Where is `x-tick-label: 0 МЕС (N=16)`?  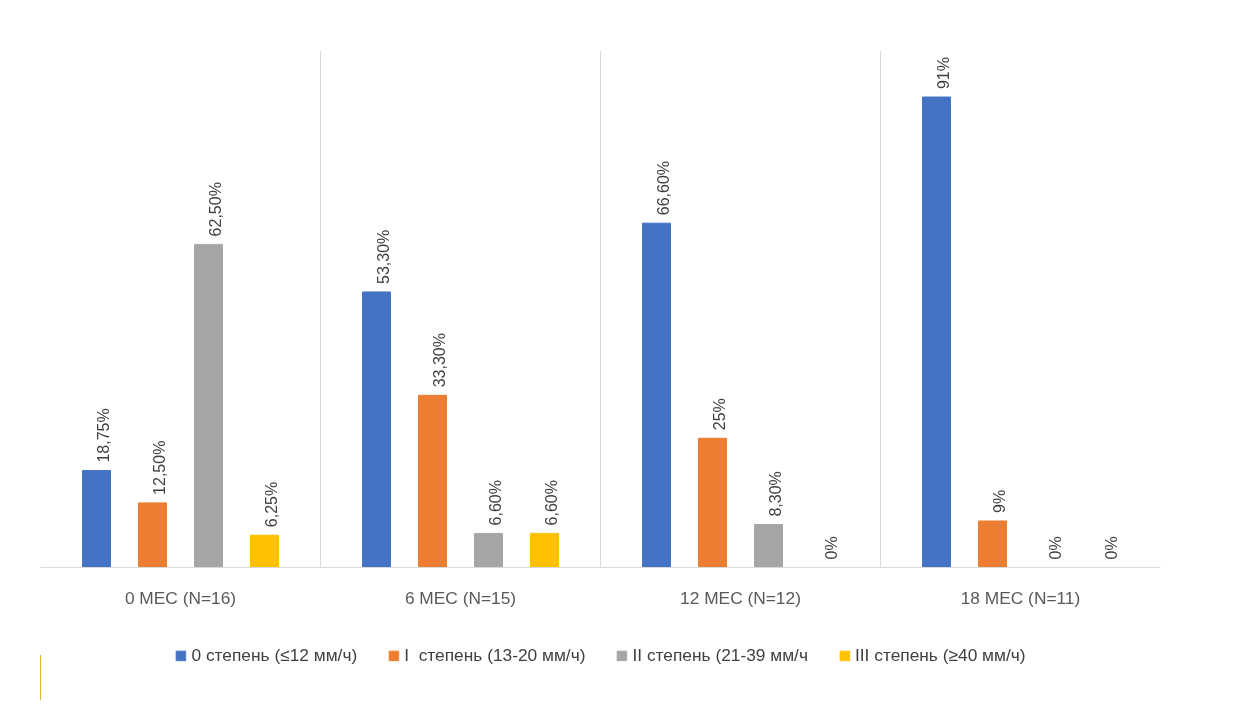 x-tick-label: 0 МЕС (N=16) is located at coordinates (180, 597).